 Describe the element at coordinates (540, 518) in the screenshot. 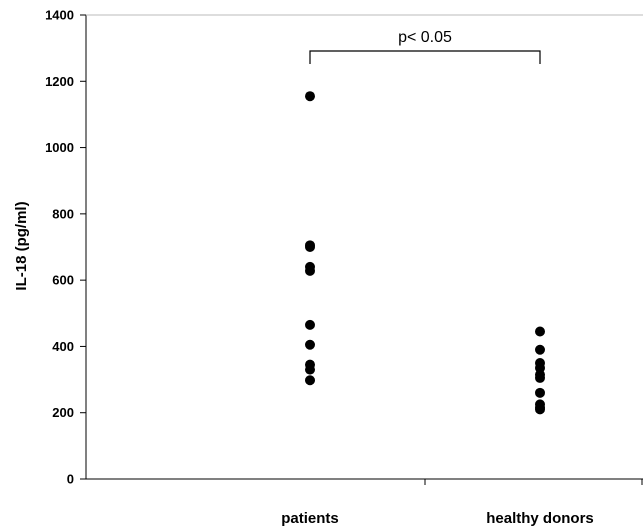

I see `x-category-label: healthy donors` at that location.